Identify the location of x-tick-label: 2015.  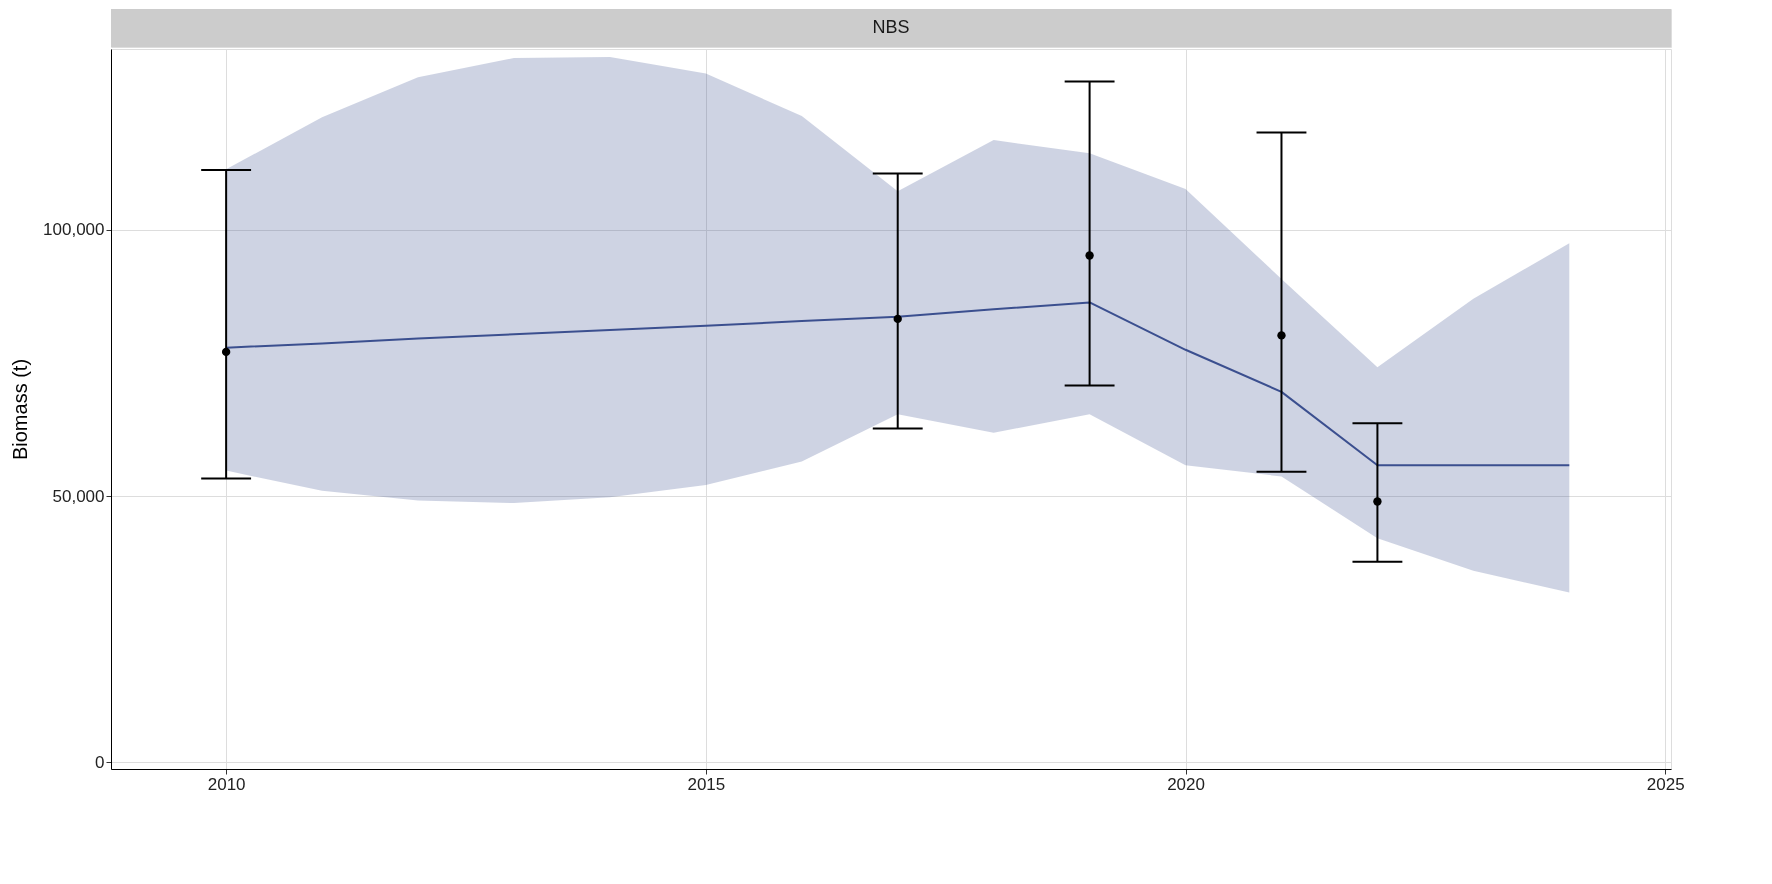
(706, 784).